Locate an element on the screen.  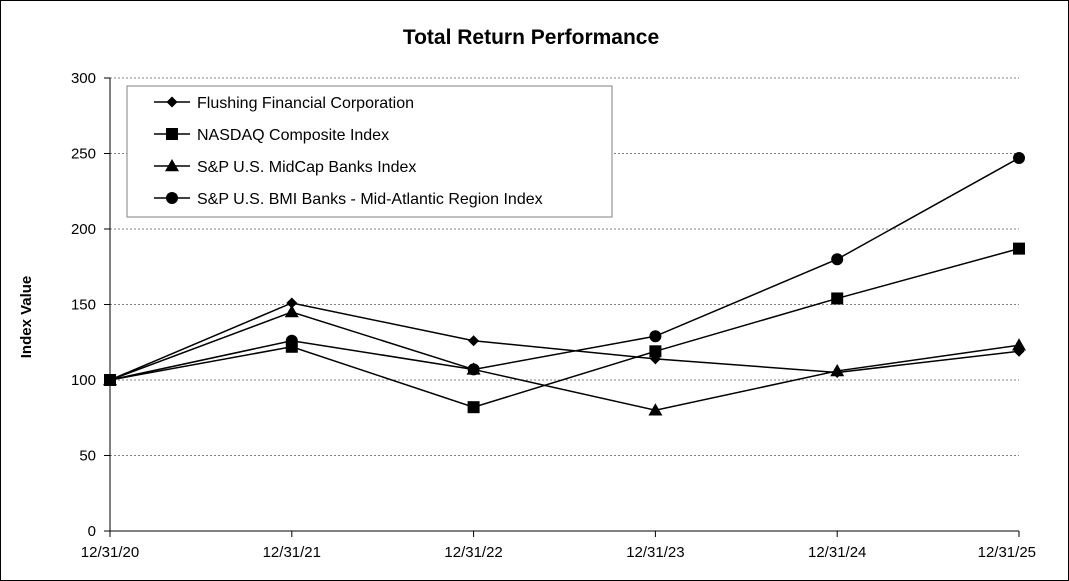
legend-item: Flushing Financial Corporation is located at coordinates (284, 103).